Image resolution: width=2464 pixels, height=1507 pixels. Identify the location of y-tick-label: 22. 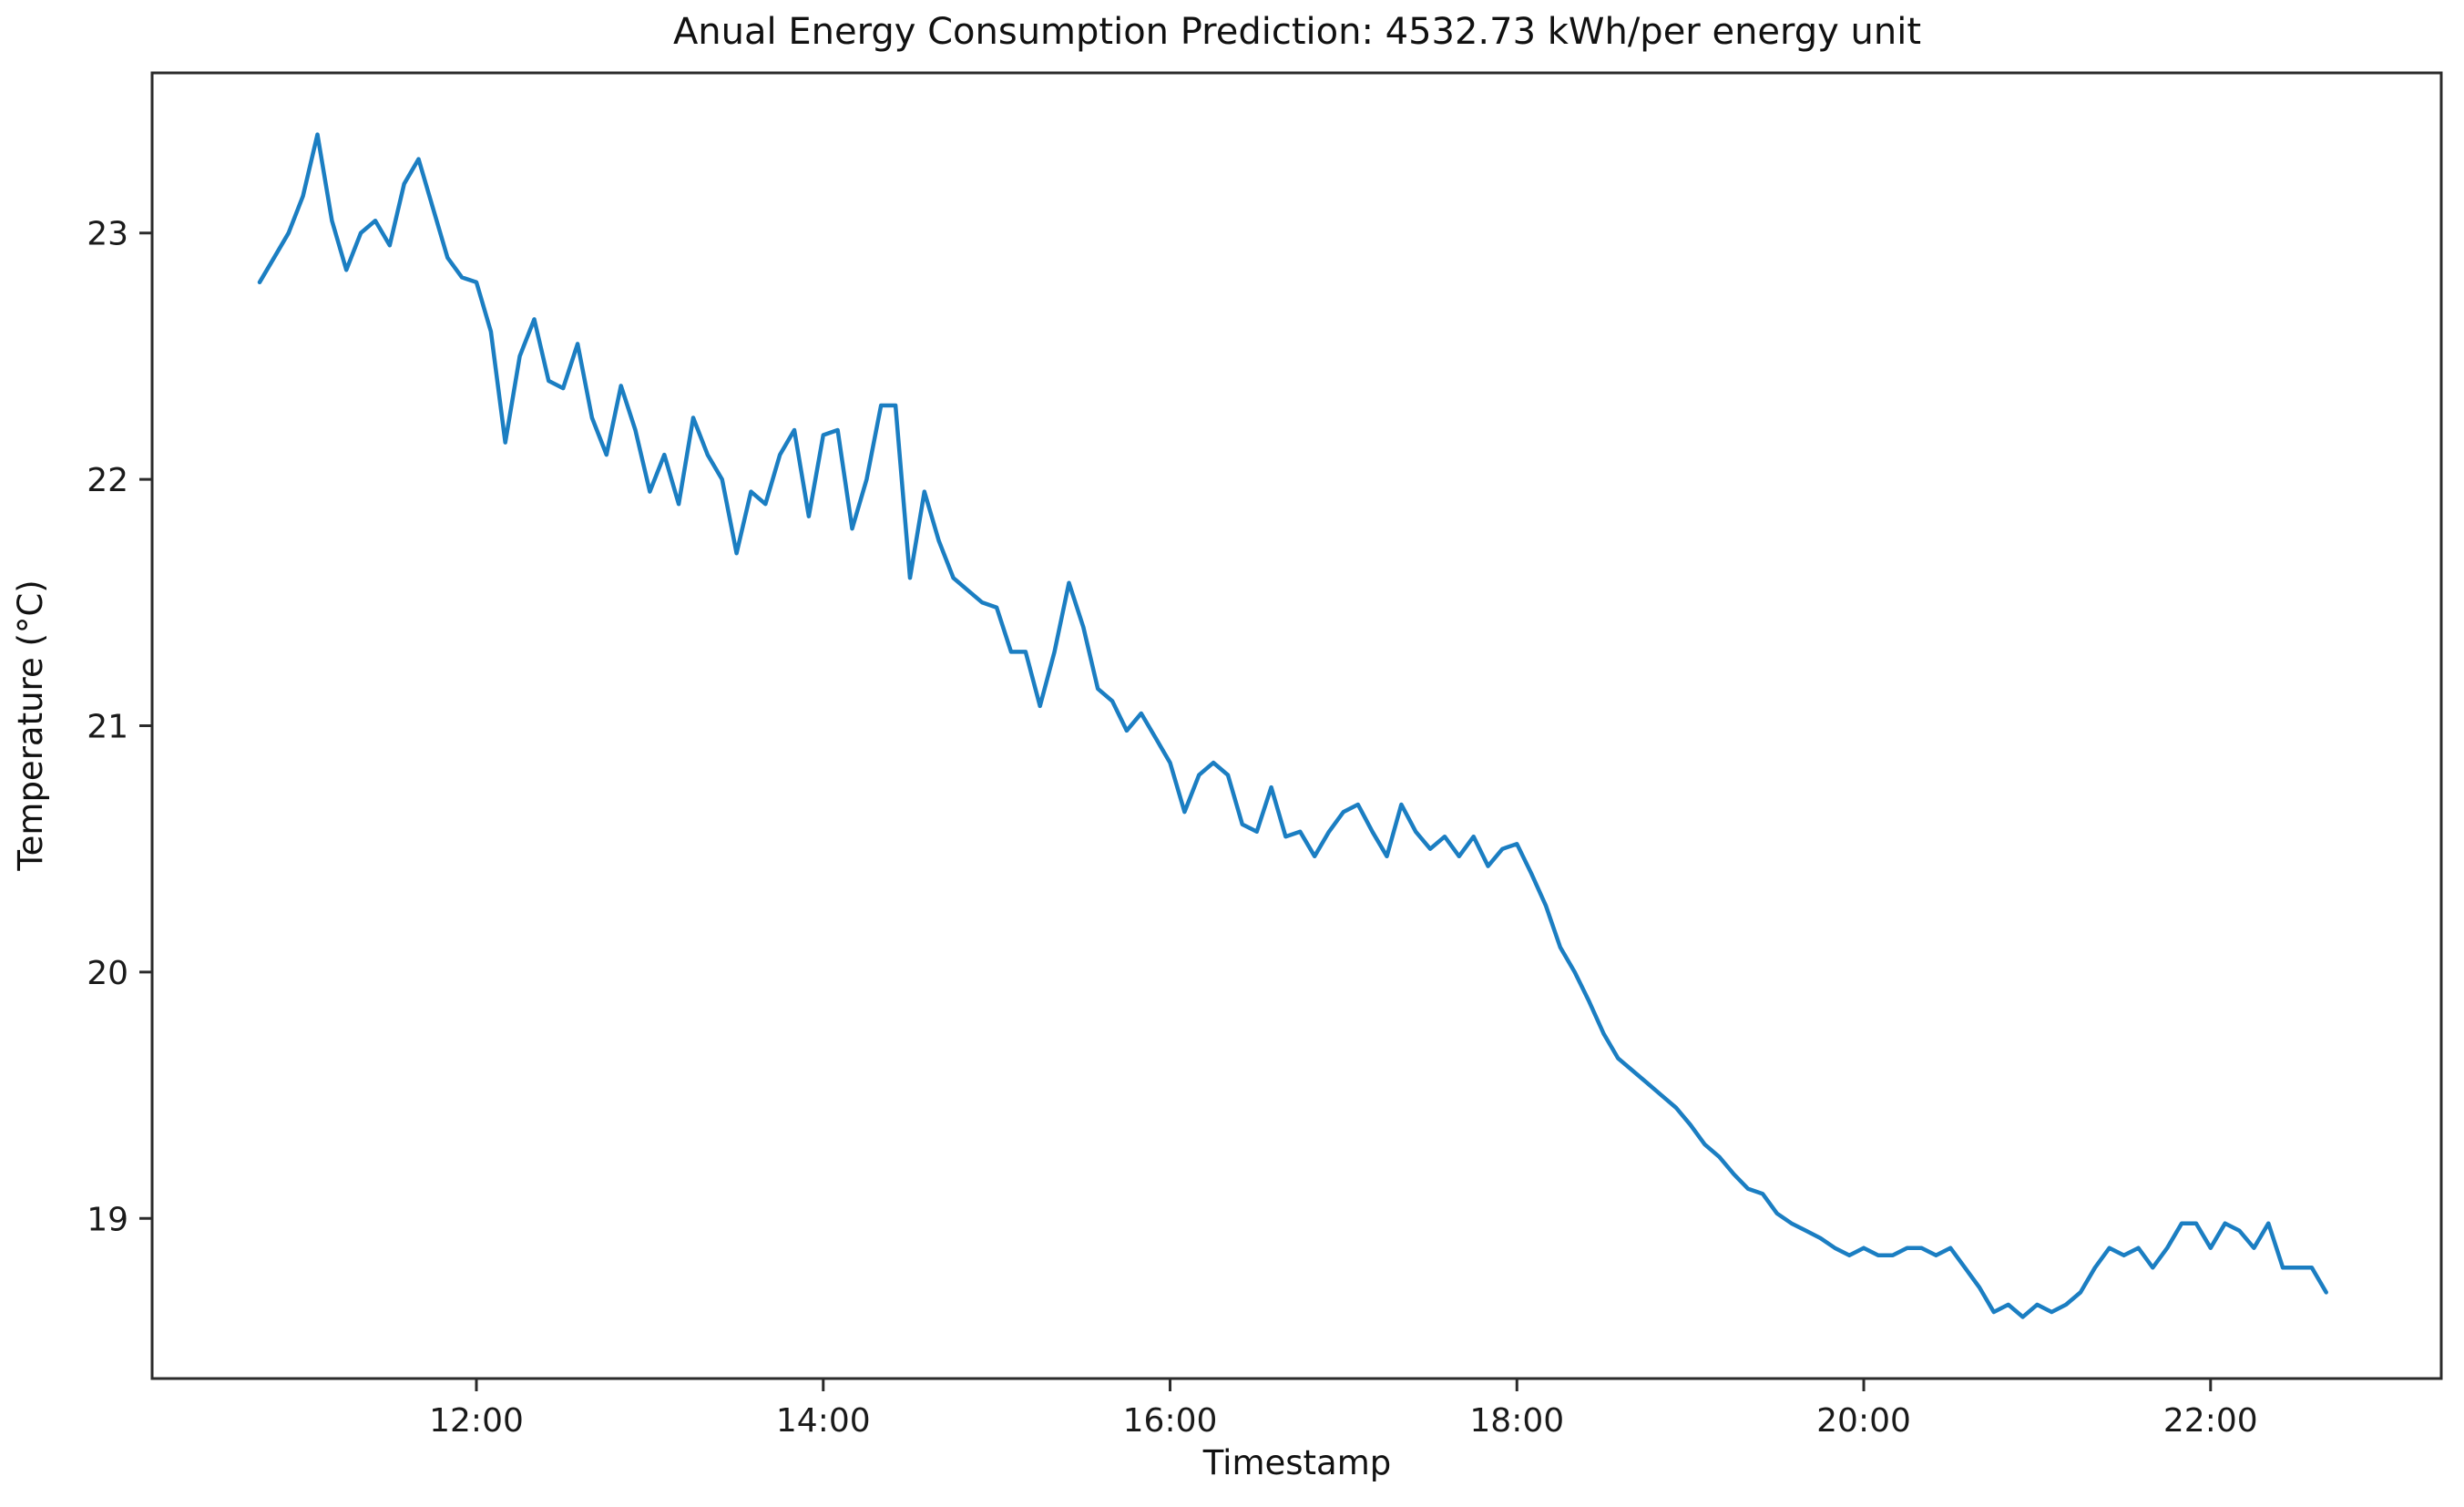
(107, 480).